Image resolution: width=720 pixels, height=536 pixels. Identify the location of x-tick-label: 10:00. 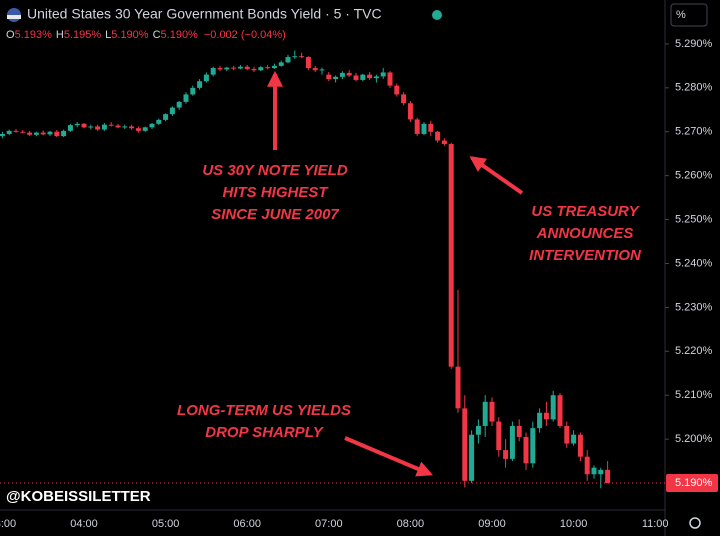
(574, 524).